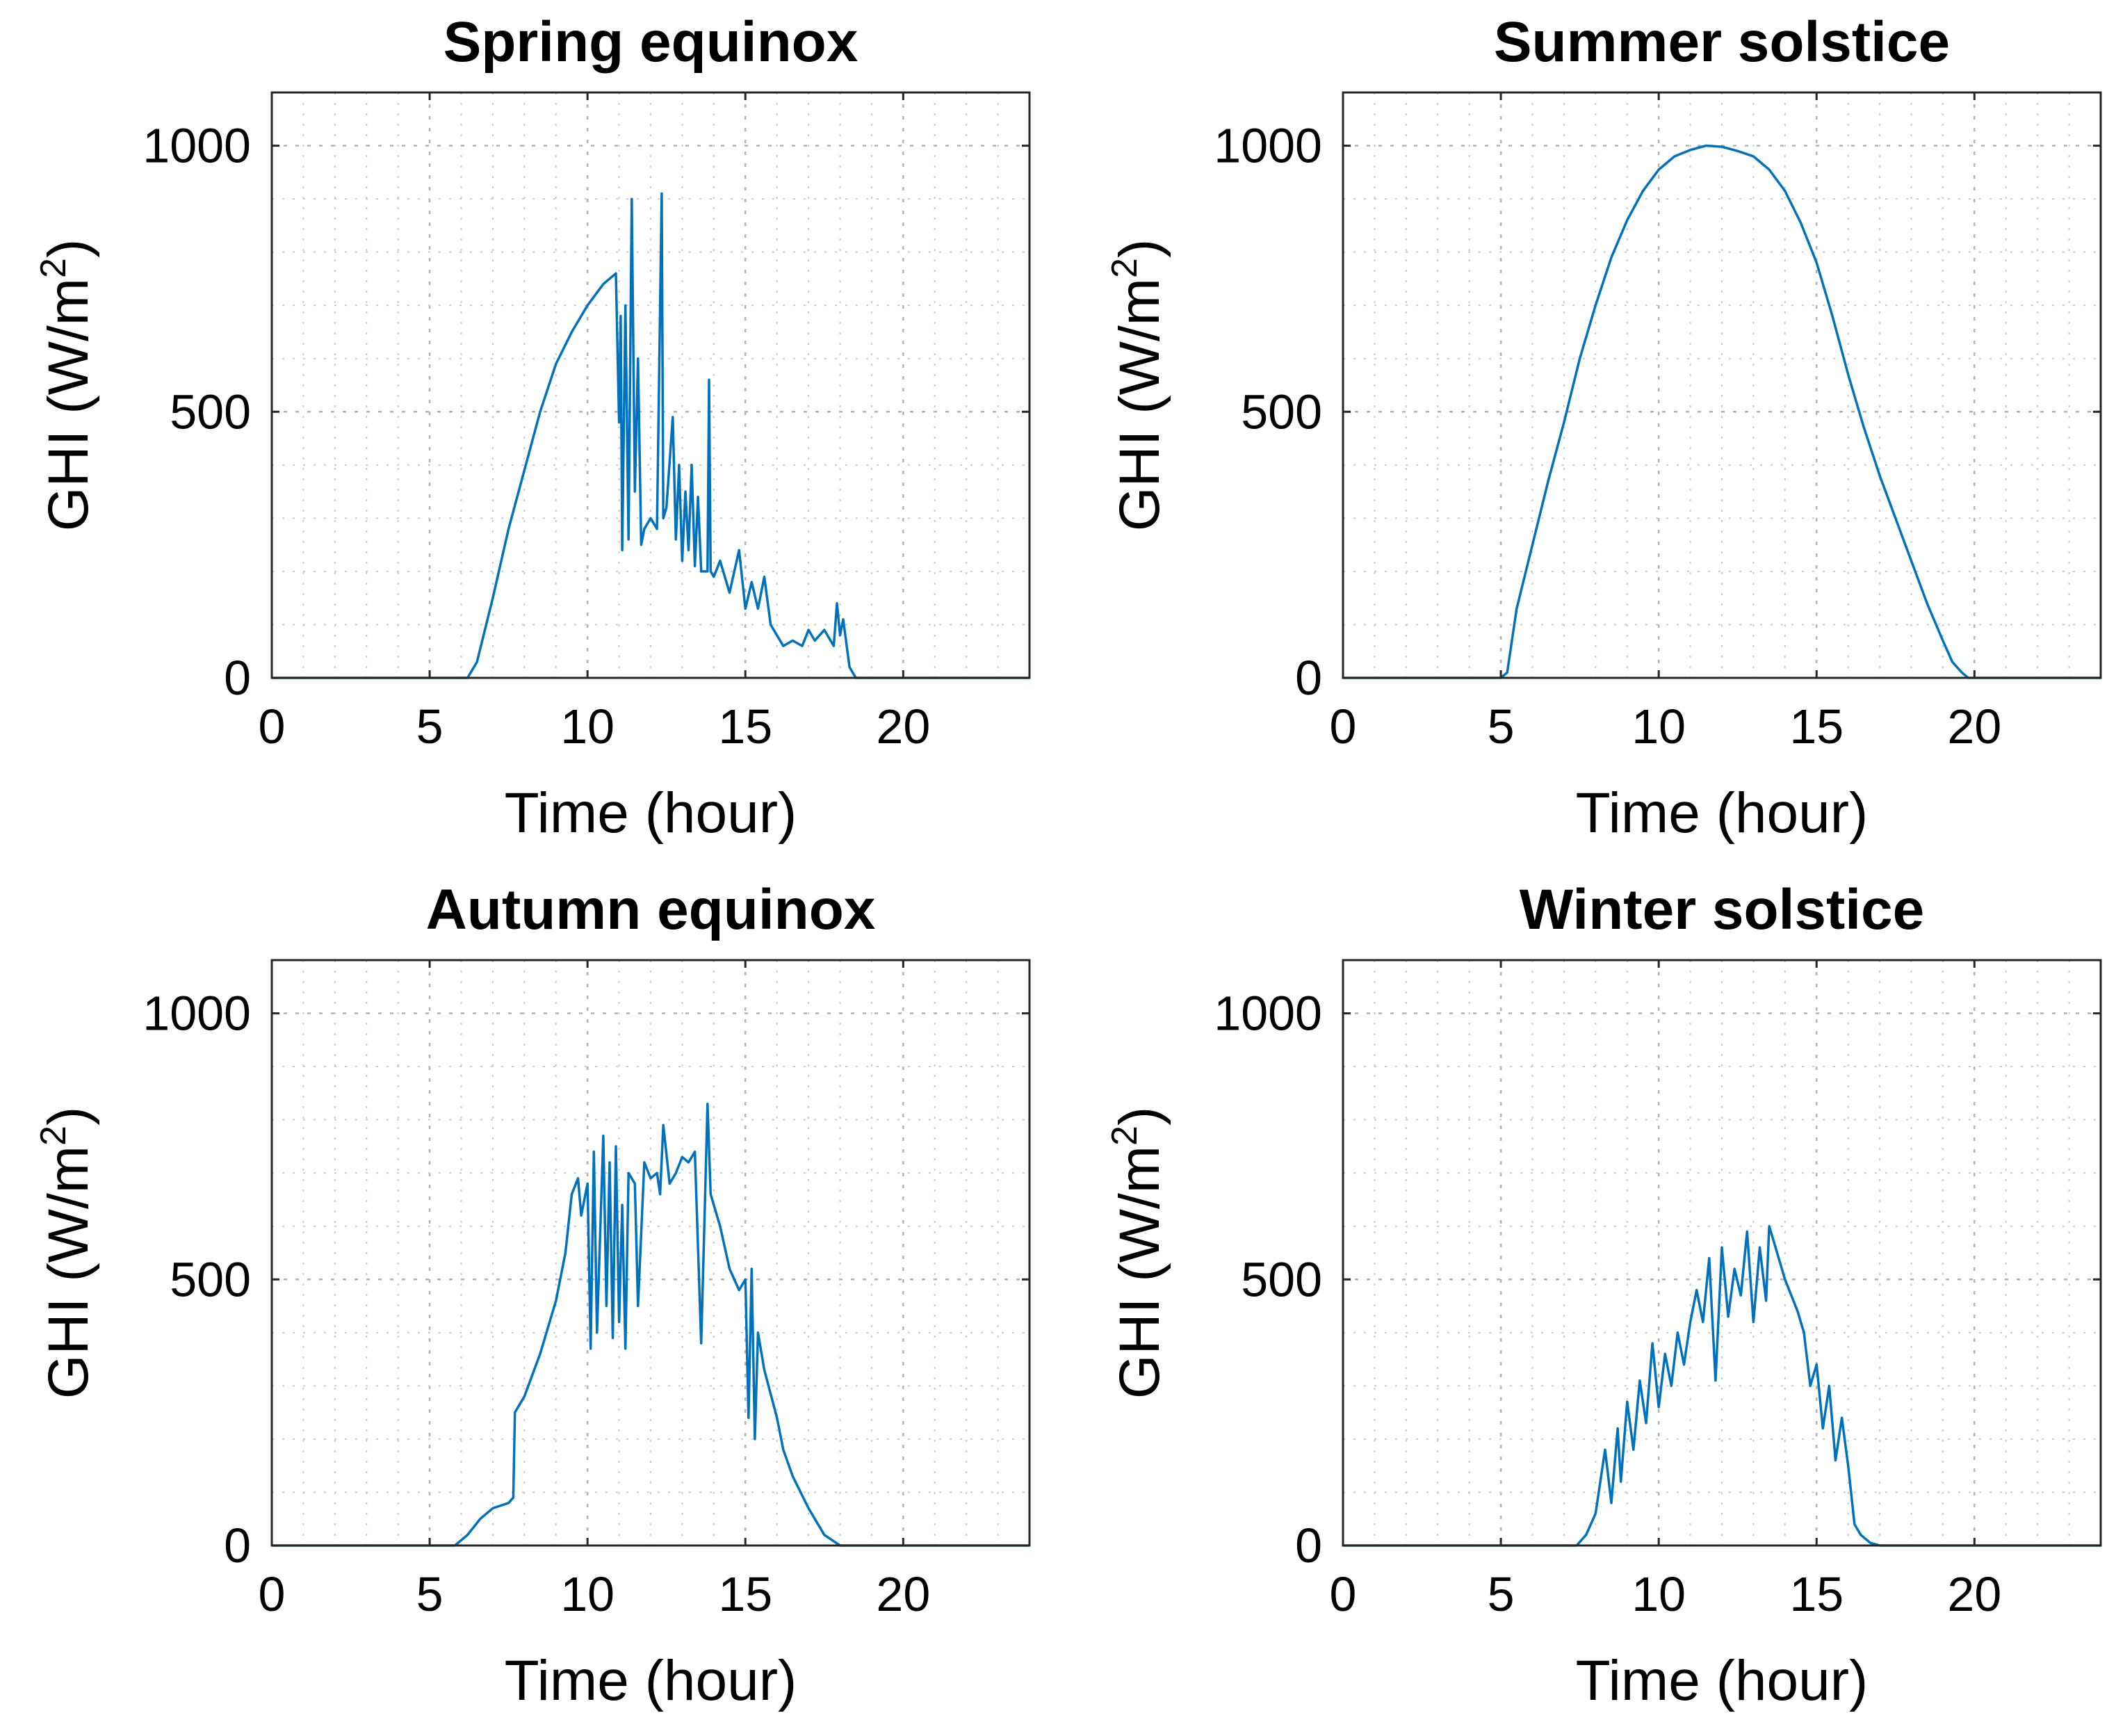 The width and height of the screenshot is (2116, 1736). What do you see at coordinates (651, 909) in the screenshot?
I see `chart-title: Autumn equinox` at bounding box center [651, 909].